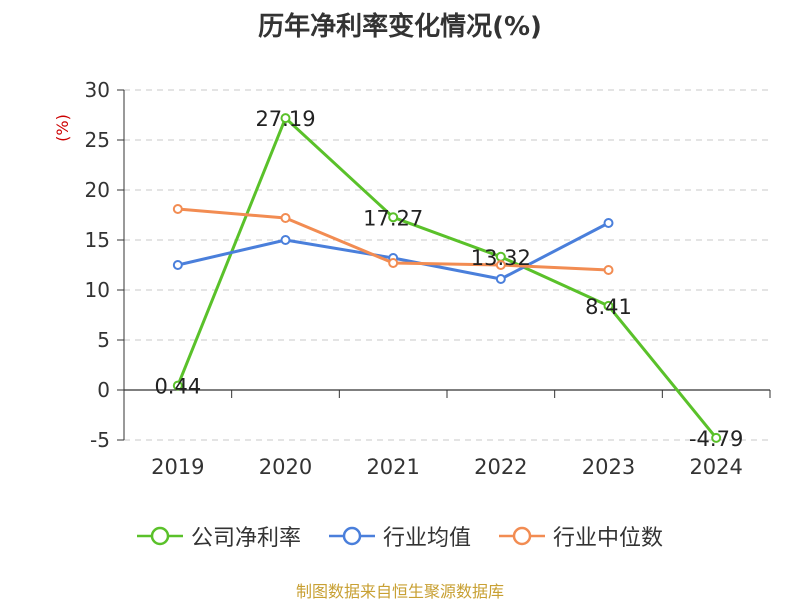 This screenshot has width=800, height=602. What do you see at coordinates (285, 467) in the screenshot?
I see `x-tick-label: 2020` at bounding box center [285, 467].